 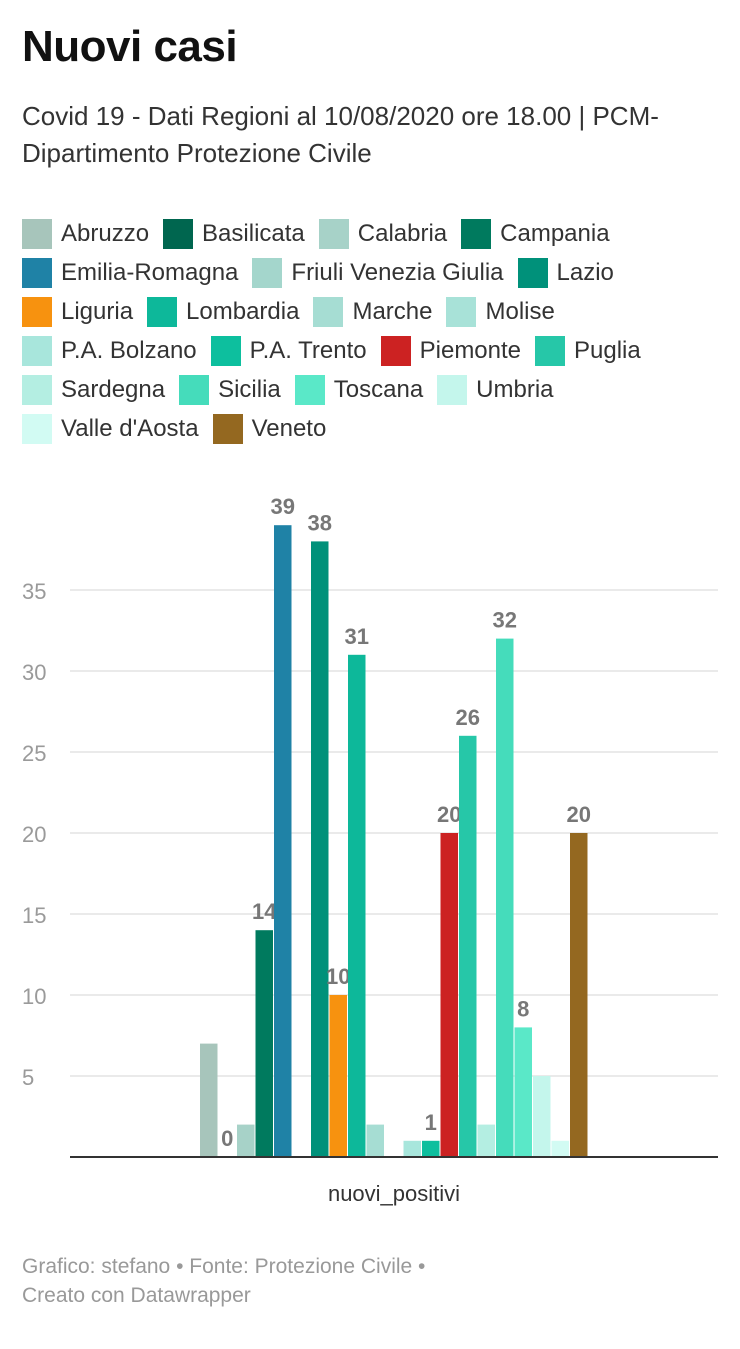 What do you see at coordinates (505, 620) in the screenshot?
I see `bar-value-label: 32` at bounding box center [505, 620].